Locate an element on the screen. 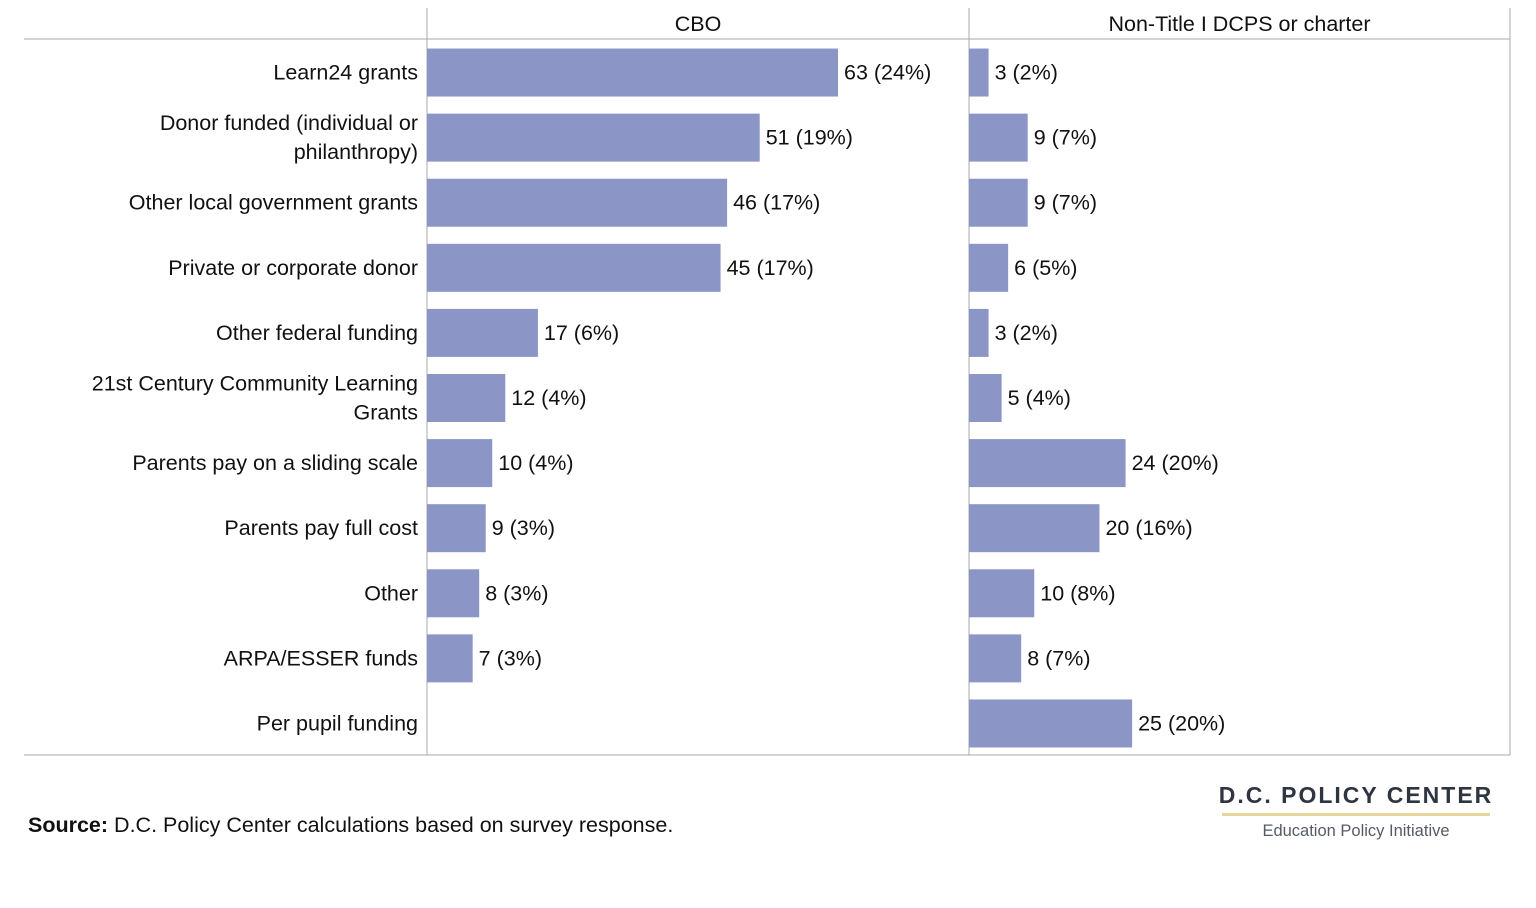 The height and width of the screenshot is (908, 1536). category-label: Learn24 grants is located at coordinates (345, 73).